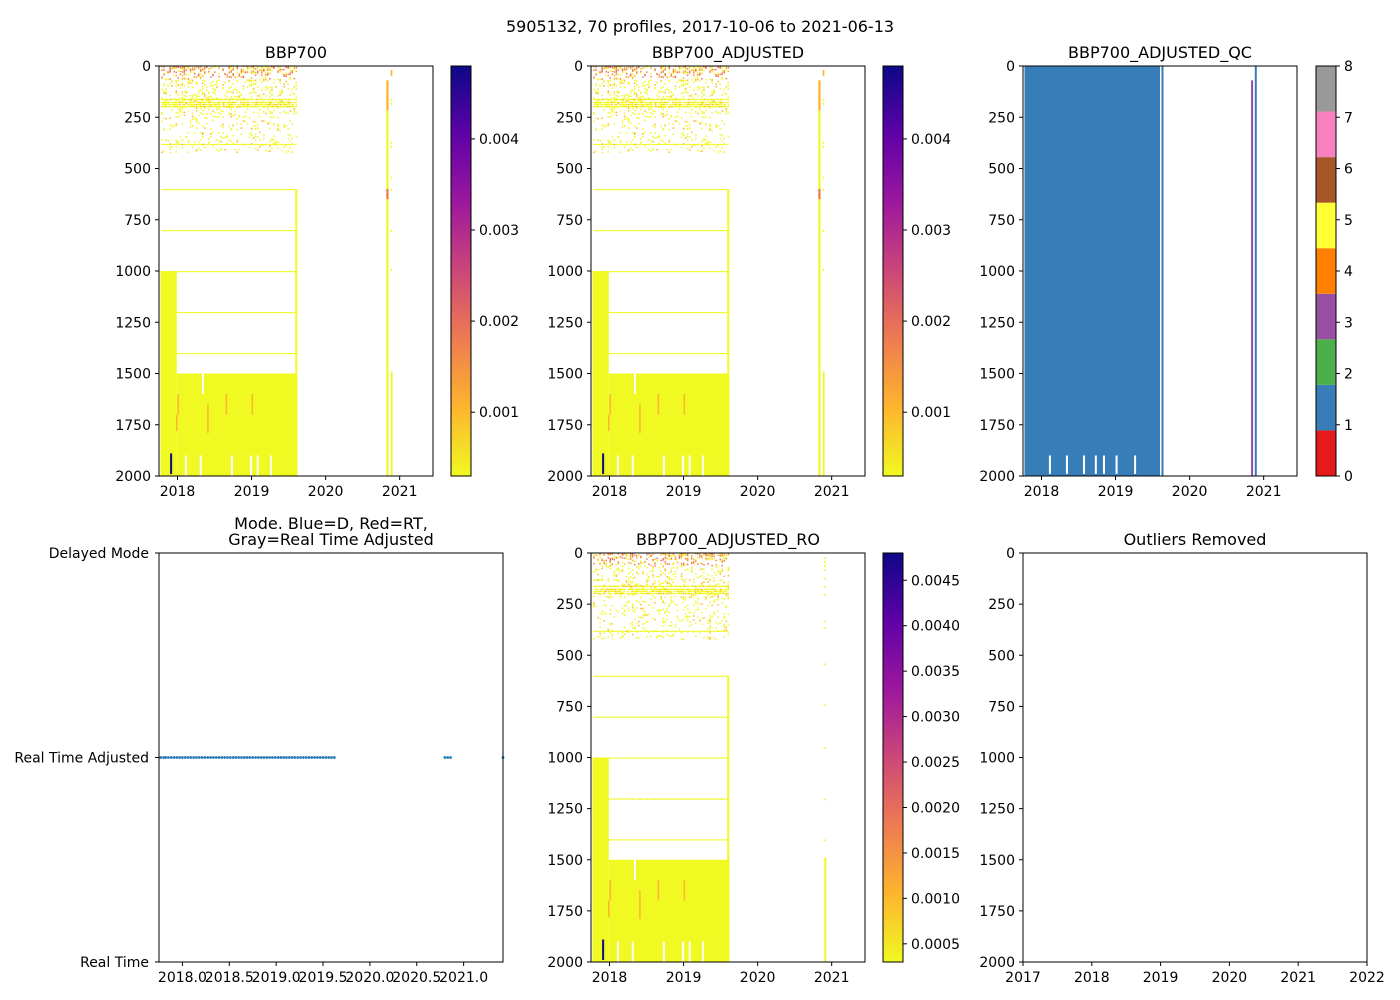  I want to click on y-tick-label: 250, so click(1001, 605).